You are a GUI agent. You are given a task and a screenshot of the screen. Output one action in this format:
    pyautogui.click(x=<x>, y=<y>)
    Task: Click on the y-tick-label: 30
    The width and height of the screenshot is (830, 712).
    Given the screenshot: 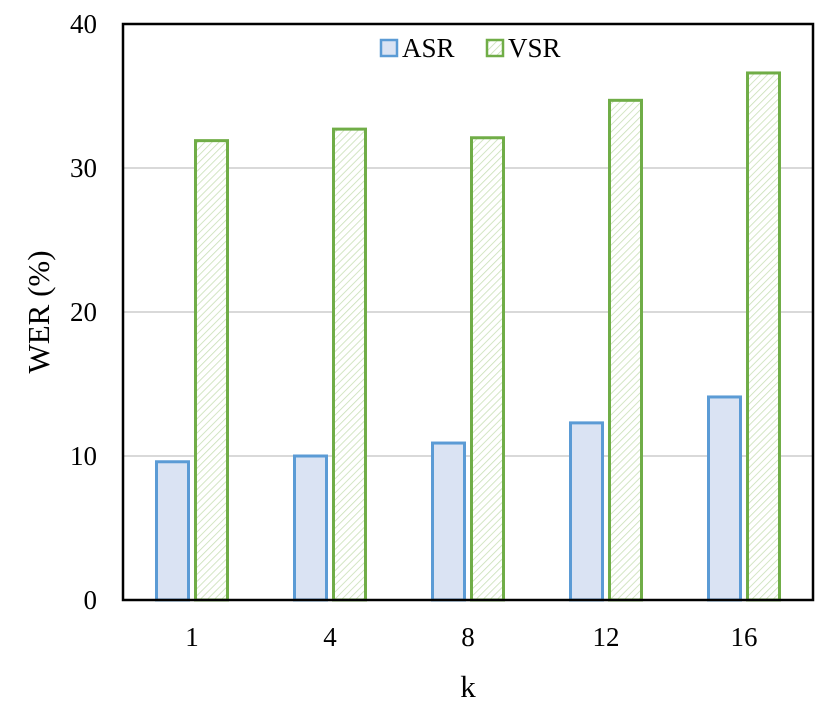 What is the action you would take?
    pyautogui.click(x=83, y=168)
    